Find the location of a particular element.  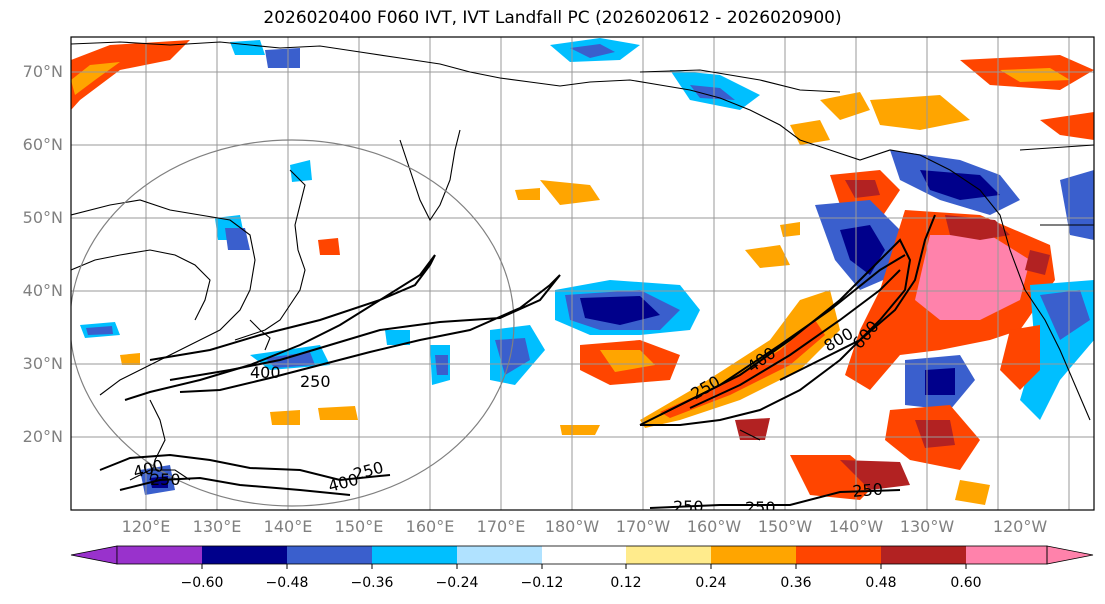

lon-label: 160°E is located at coordinates (430, 526).